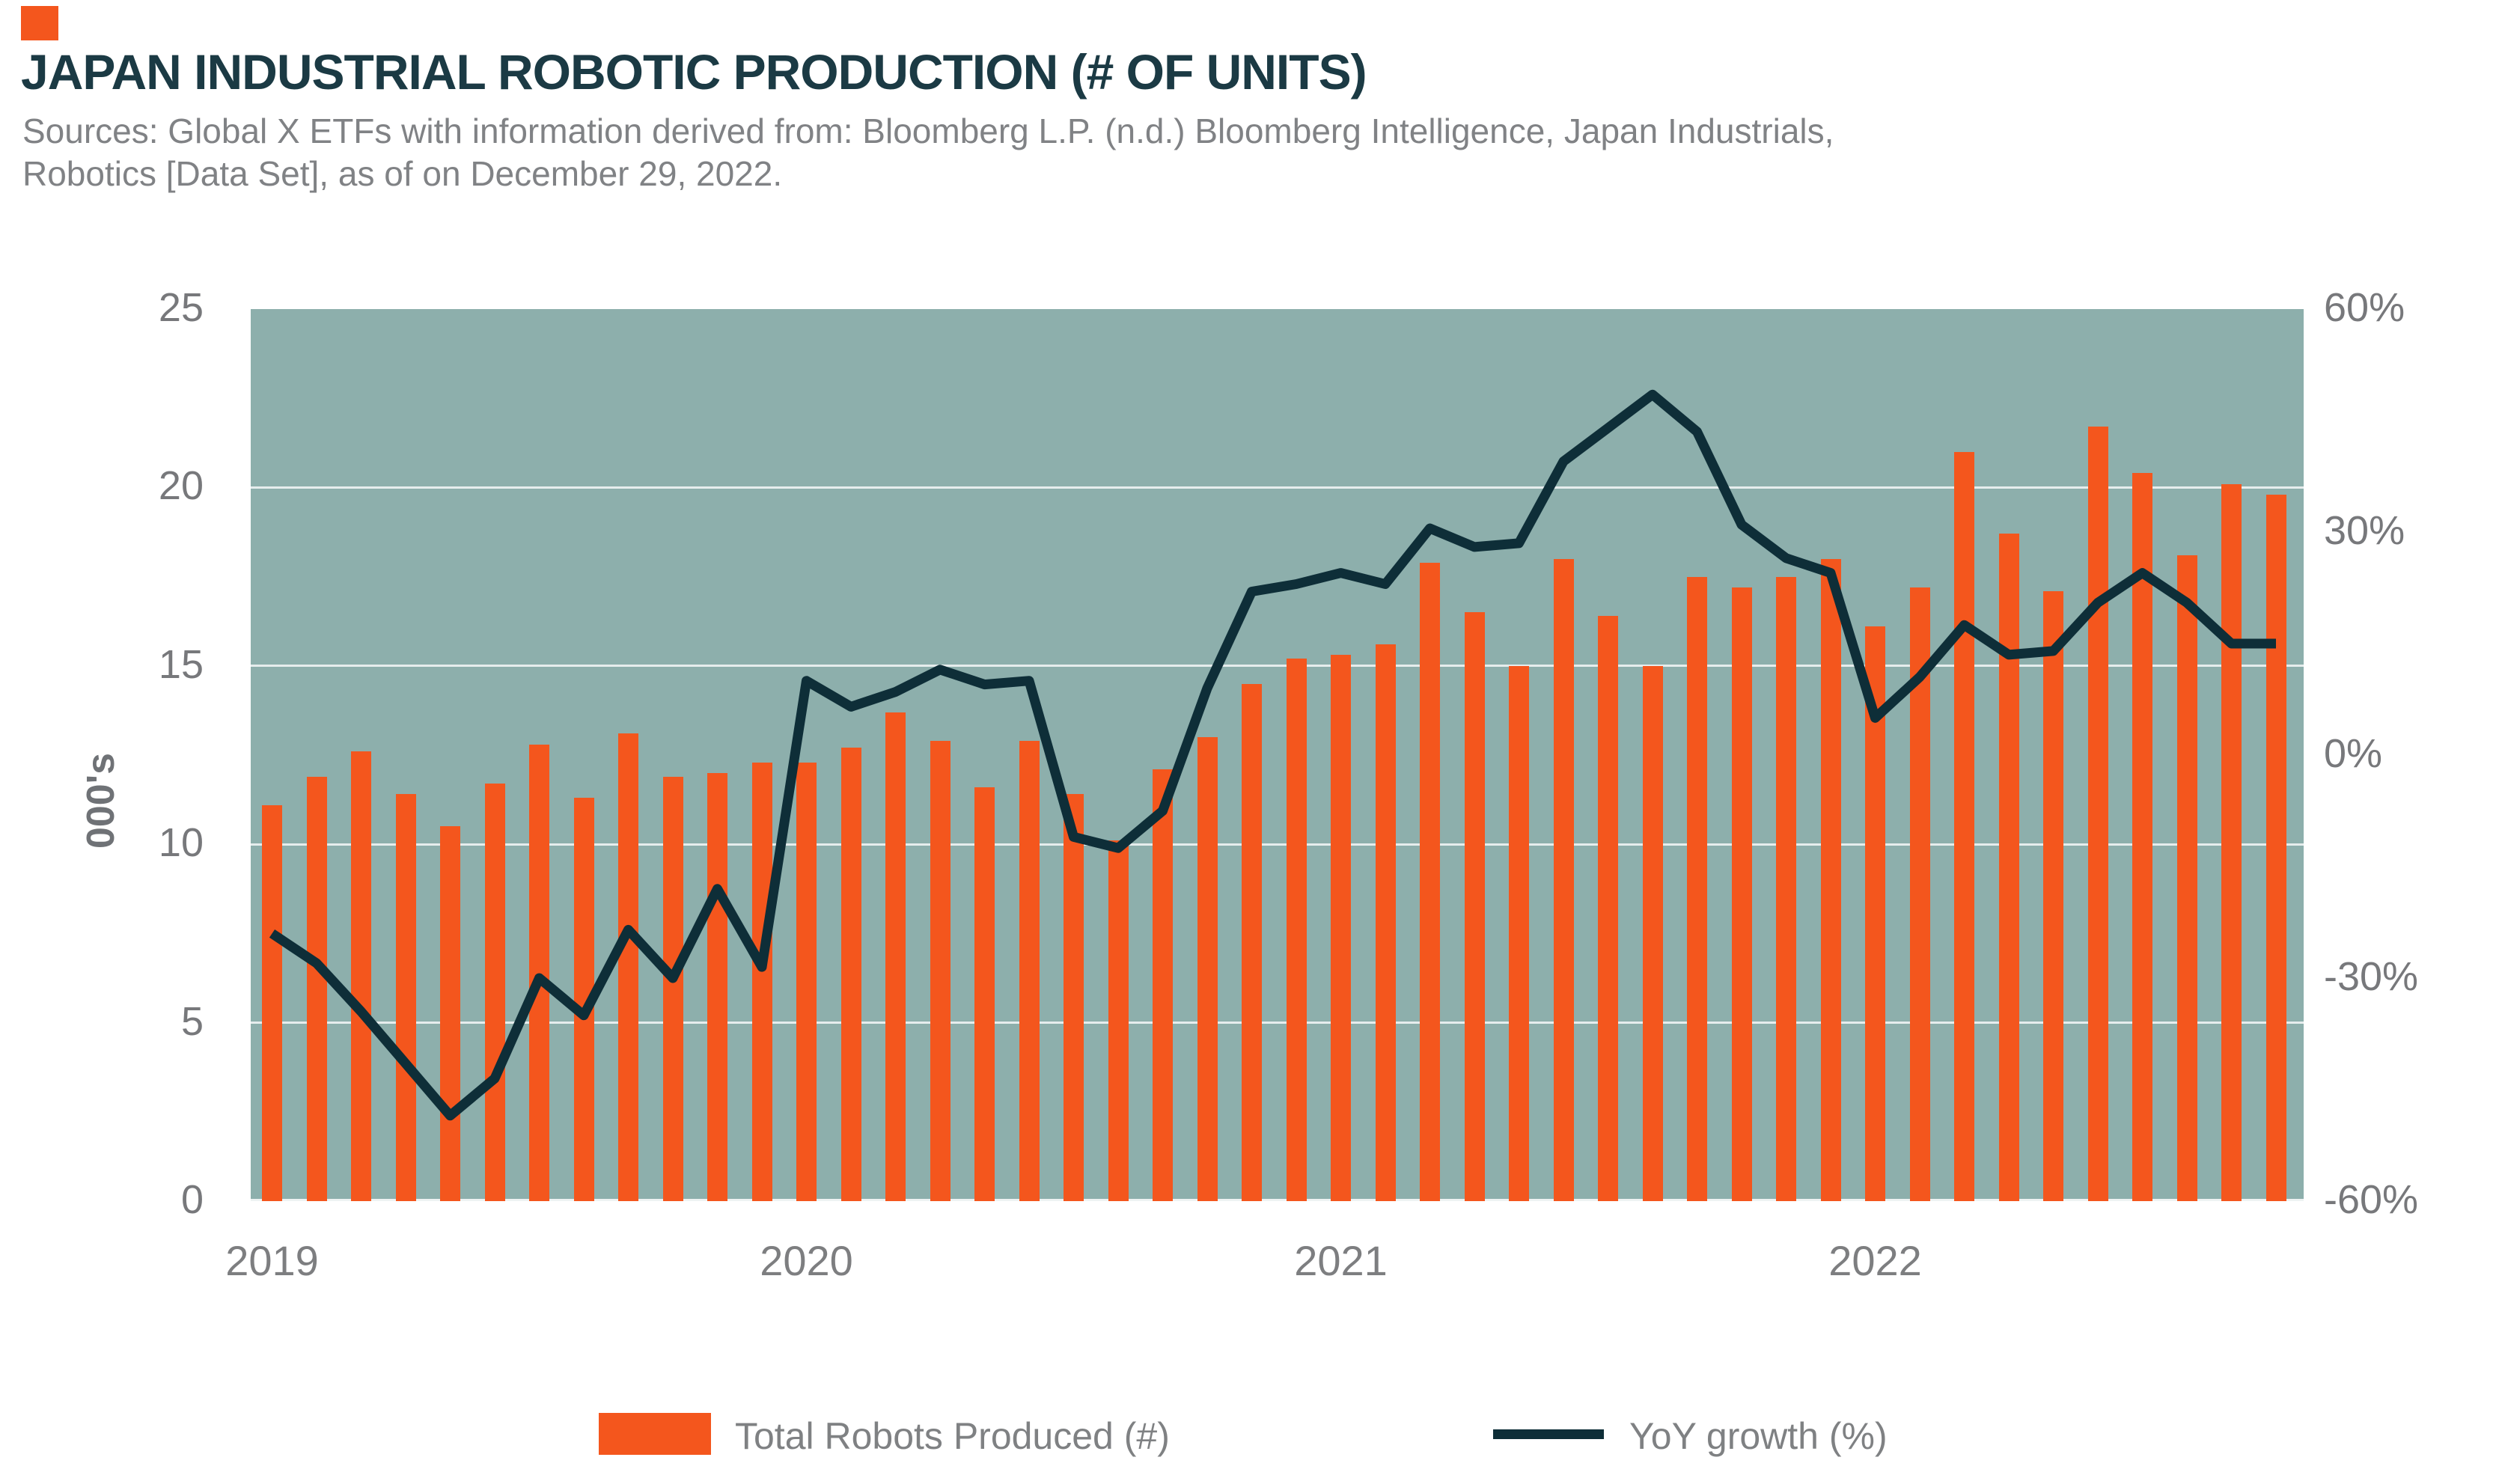 This screenshot has height=1484, width=2496. Describe the element at coordinates (761, 981) in the screenshot. I see `bar-dec-2019` at that location.